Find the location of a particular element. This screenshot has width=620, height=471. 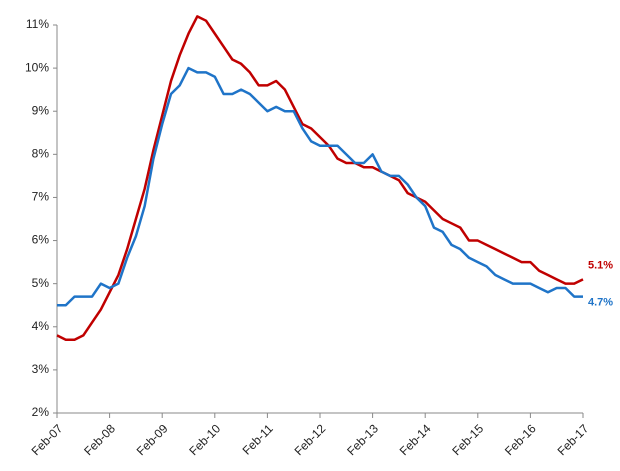

x-tick-label: Feb-15 is located at coordinates (467, 439).